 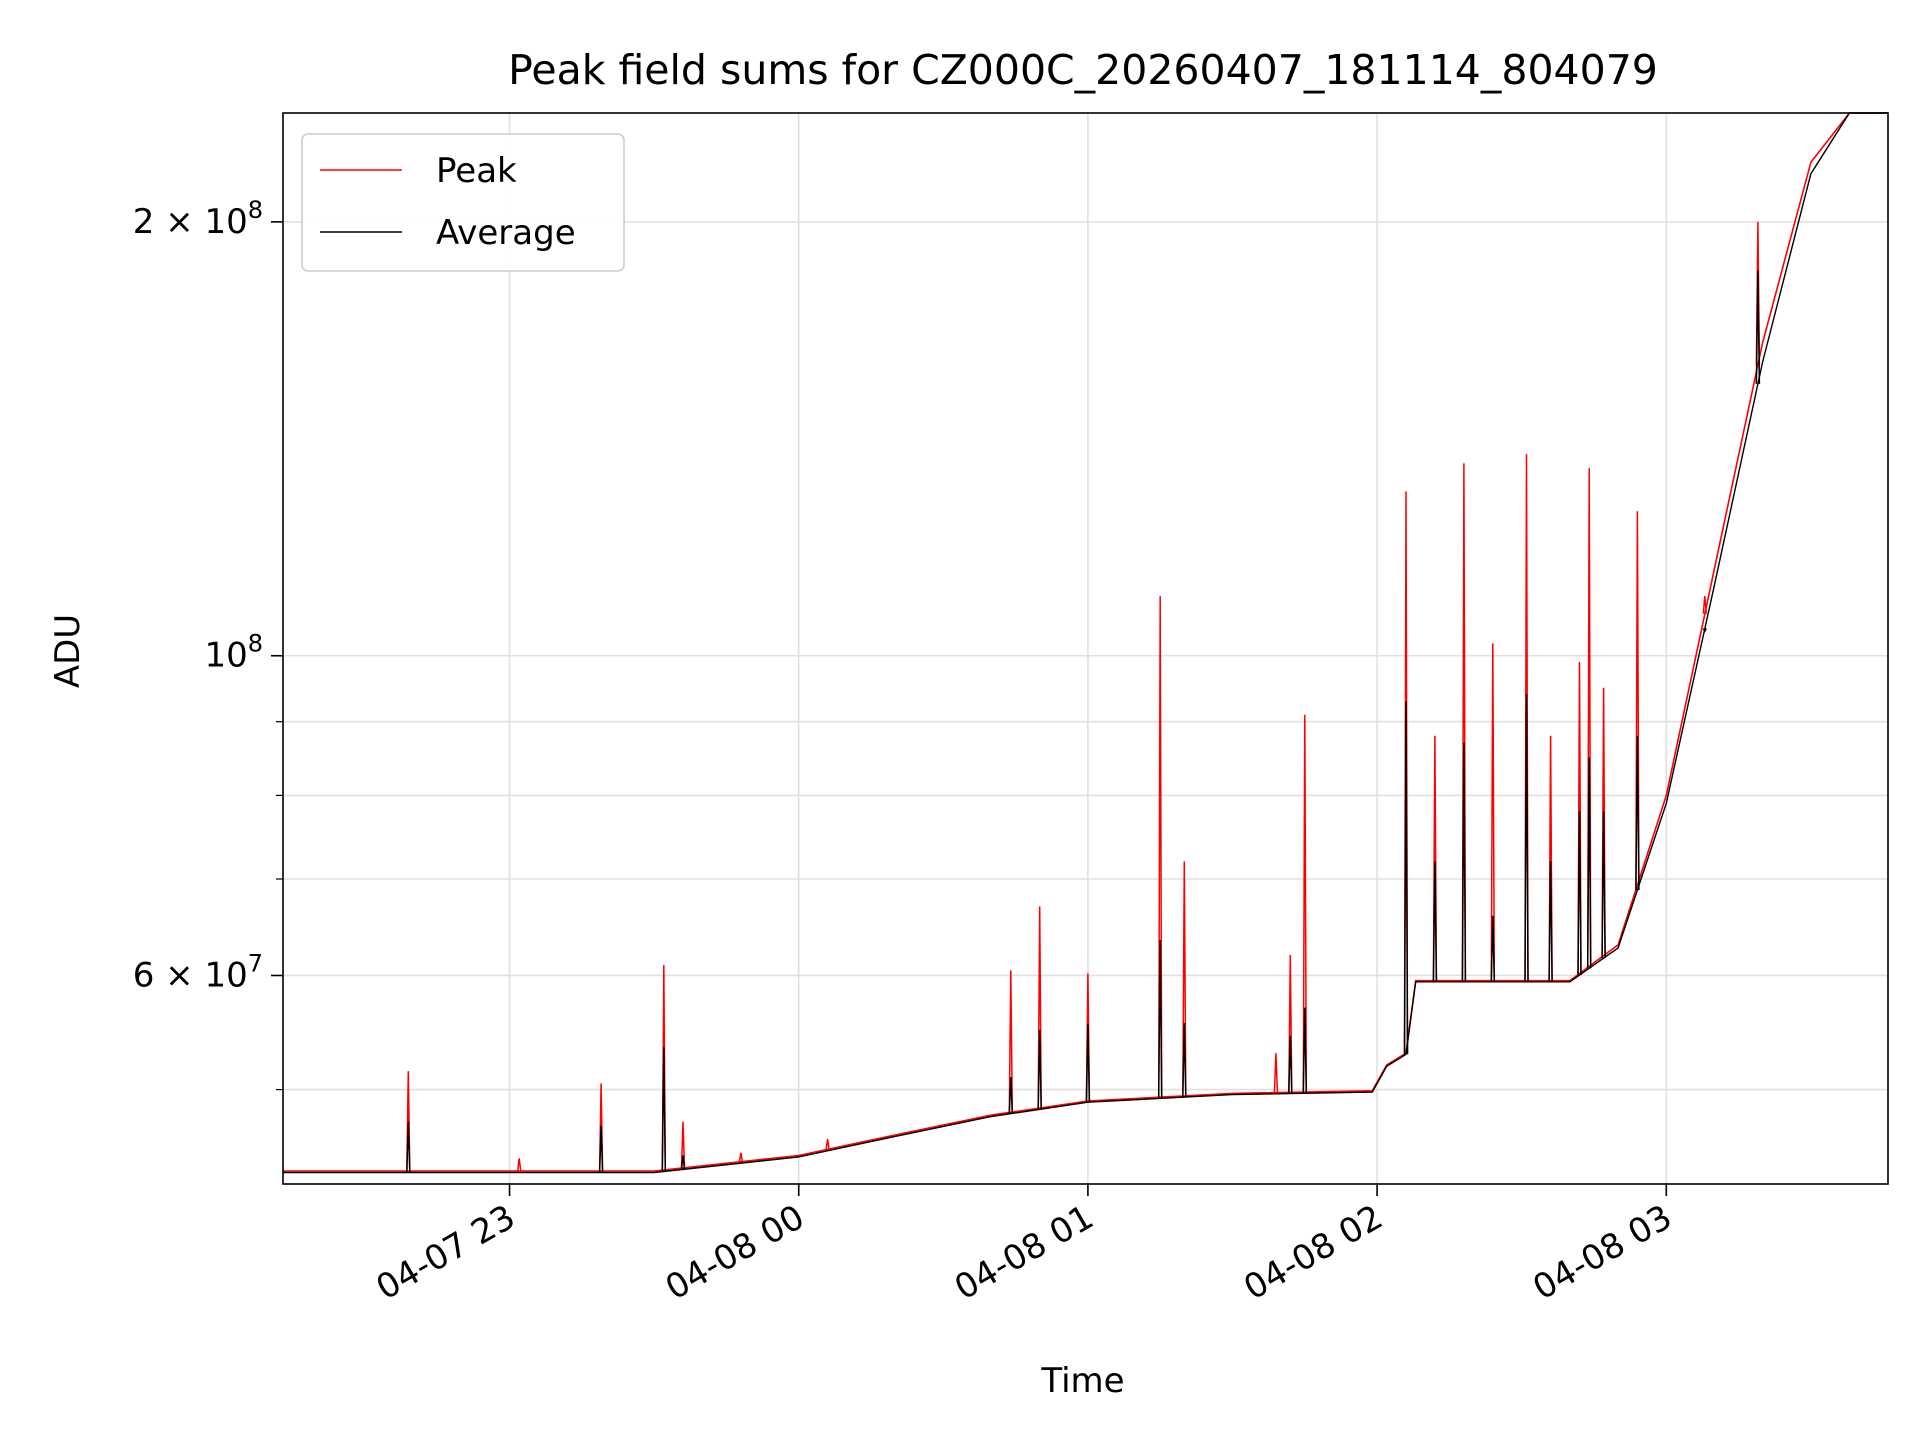 What do you see at coordinates (198, 219) in the screenshot?
I see `y-tick-label: 2 × 108` at bounding box center [198, 219].